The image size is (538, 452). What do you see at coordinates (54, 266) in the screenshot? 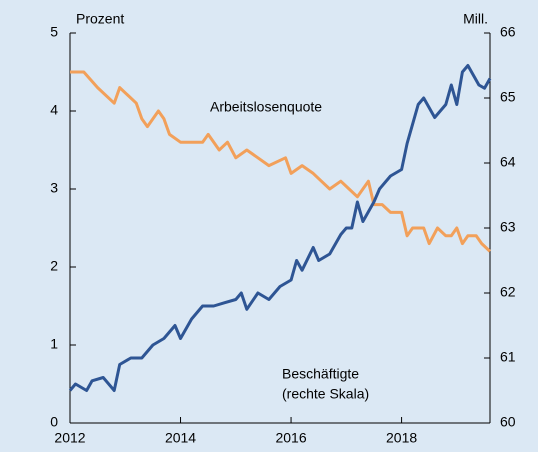
I see `y-tick-label: 2` at bounding box center [54, 266].